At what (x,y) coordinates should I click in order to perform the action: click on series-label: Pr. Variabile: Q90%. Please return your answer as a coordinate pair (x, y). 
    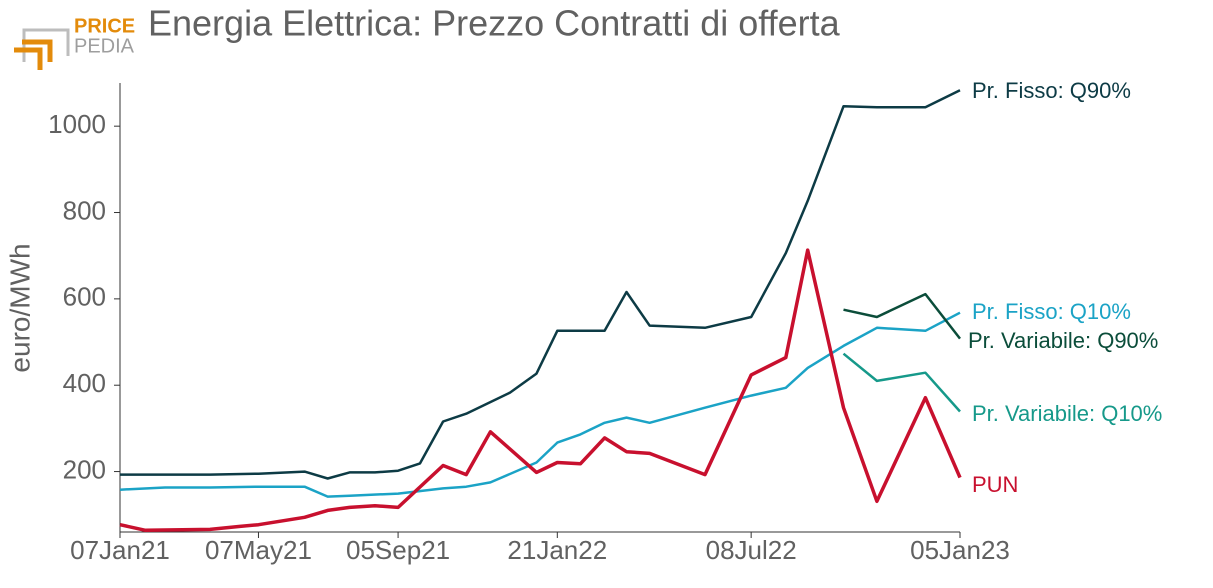
    Looking at the image, I should click on (1063, 340).